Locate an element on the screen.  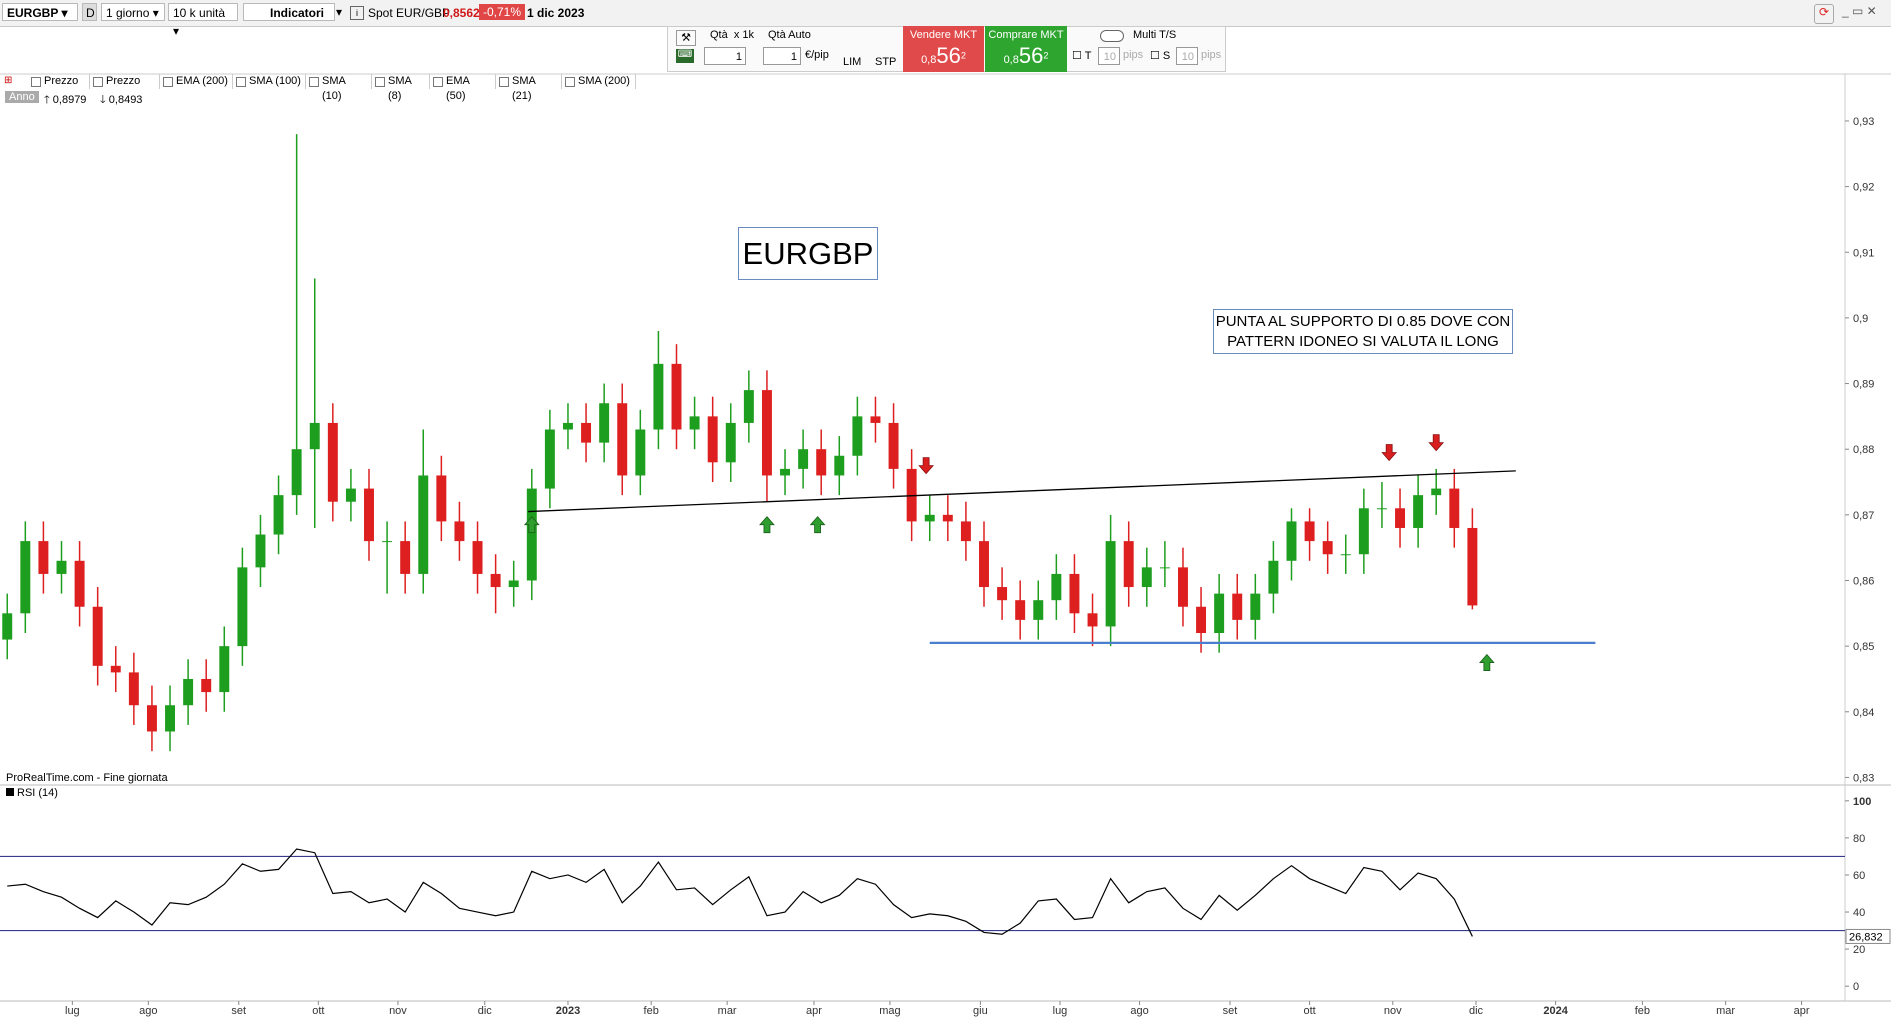
info-icon: i is located at coordinates (357, 13).